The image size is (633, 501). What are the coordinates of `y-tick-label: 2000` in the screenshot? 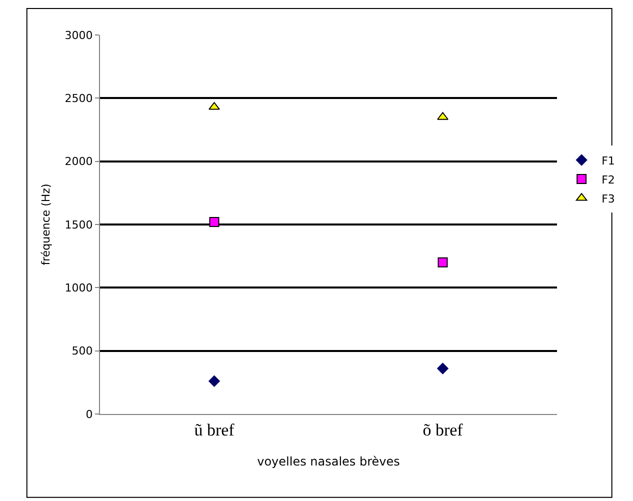 It's located at (78, 161).